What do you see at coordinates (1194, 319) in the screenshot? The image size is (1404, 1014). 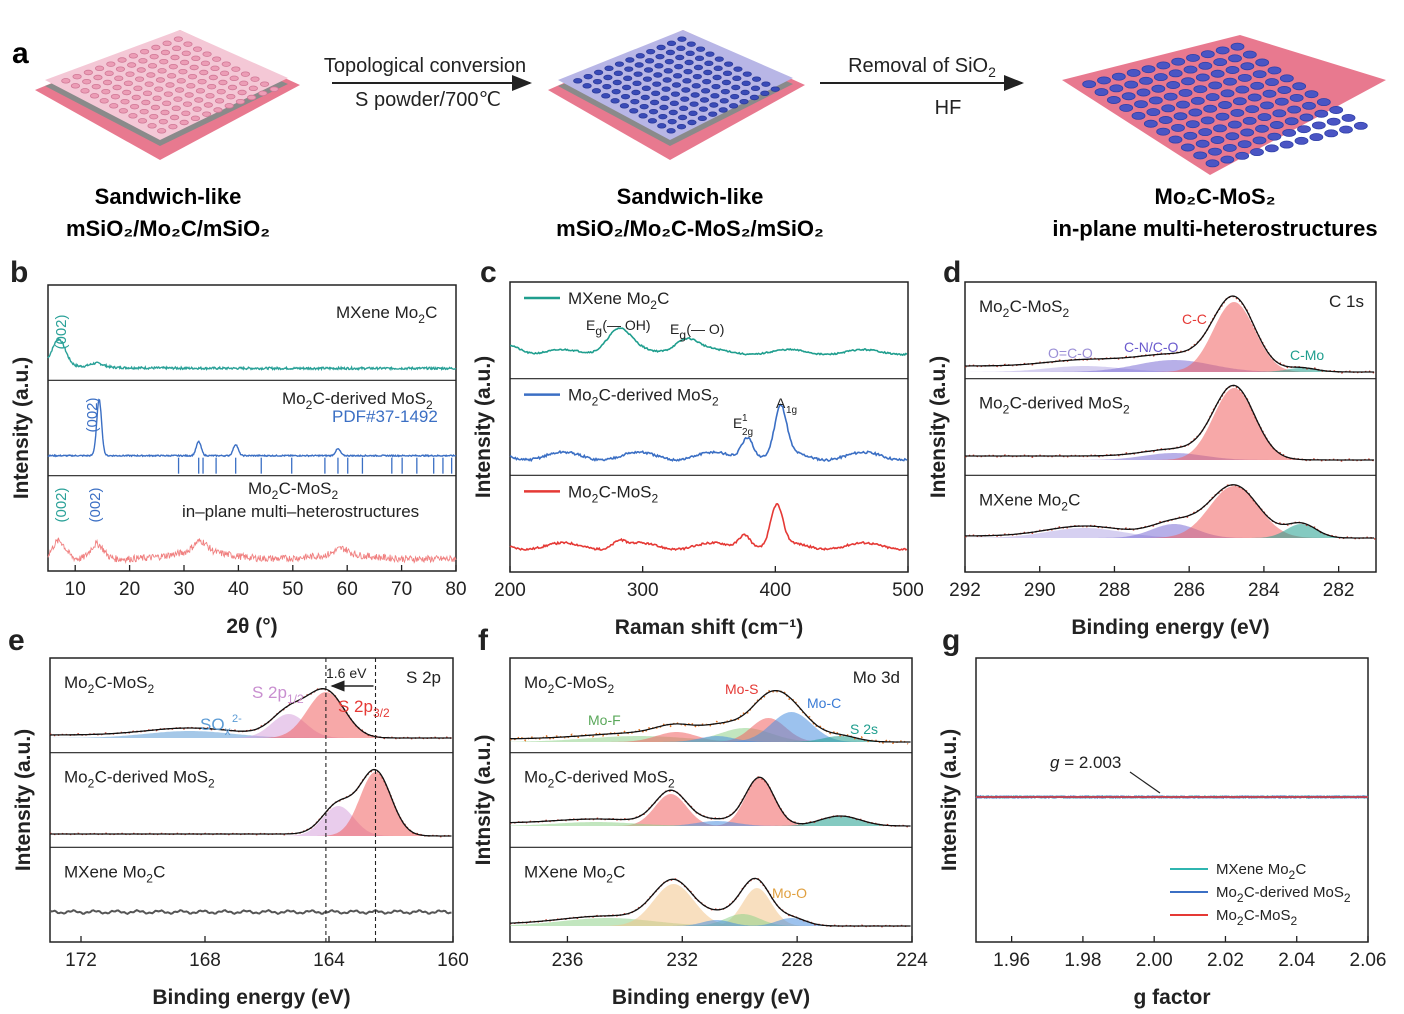 I see `component-label: C-C` at bounding box center [1194, 319].